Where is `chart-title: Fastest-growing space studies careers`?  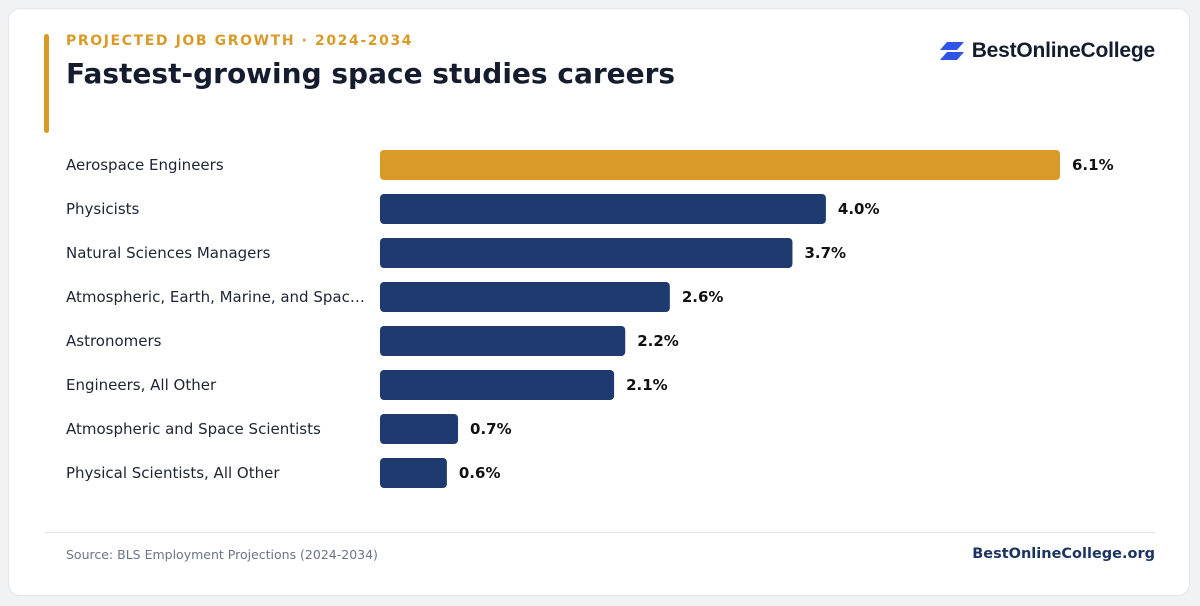 chart-title: Fastest-growing space studies careers is located at coordinates (371, 73).